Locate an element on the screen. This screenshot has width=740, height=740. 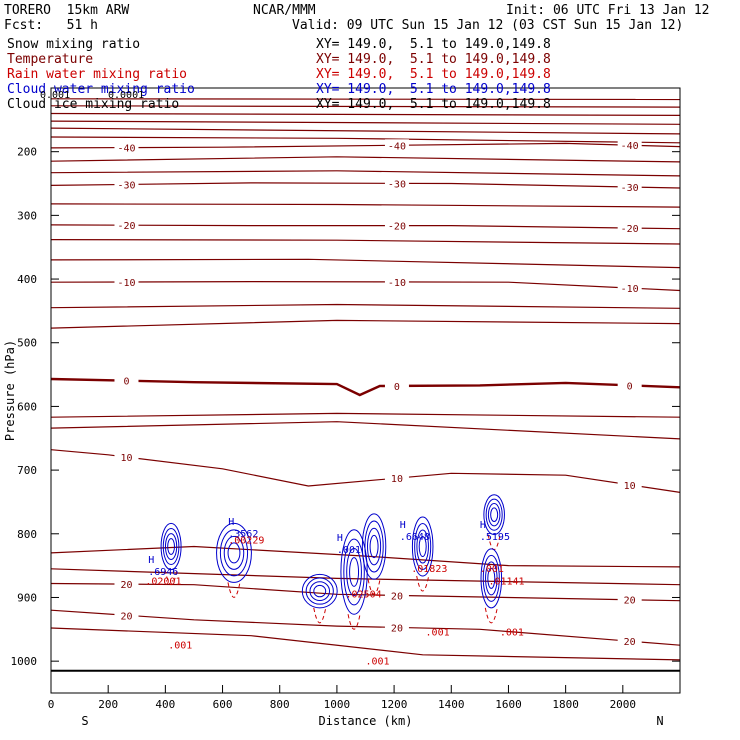
model-title: TORERO 15km ARW is located at coordinates (67, 10).